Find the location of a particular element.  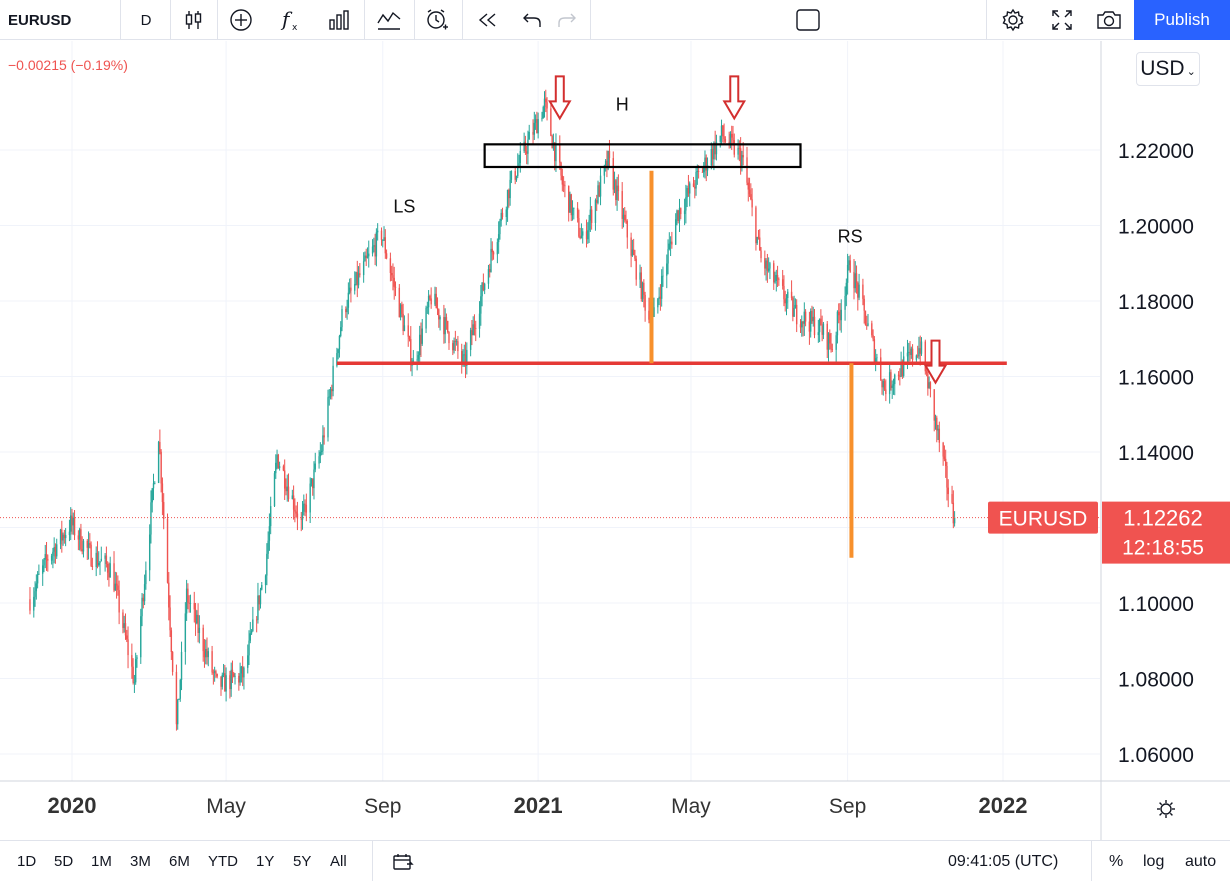

indicator-icon is located at coordinates (389, 20).